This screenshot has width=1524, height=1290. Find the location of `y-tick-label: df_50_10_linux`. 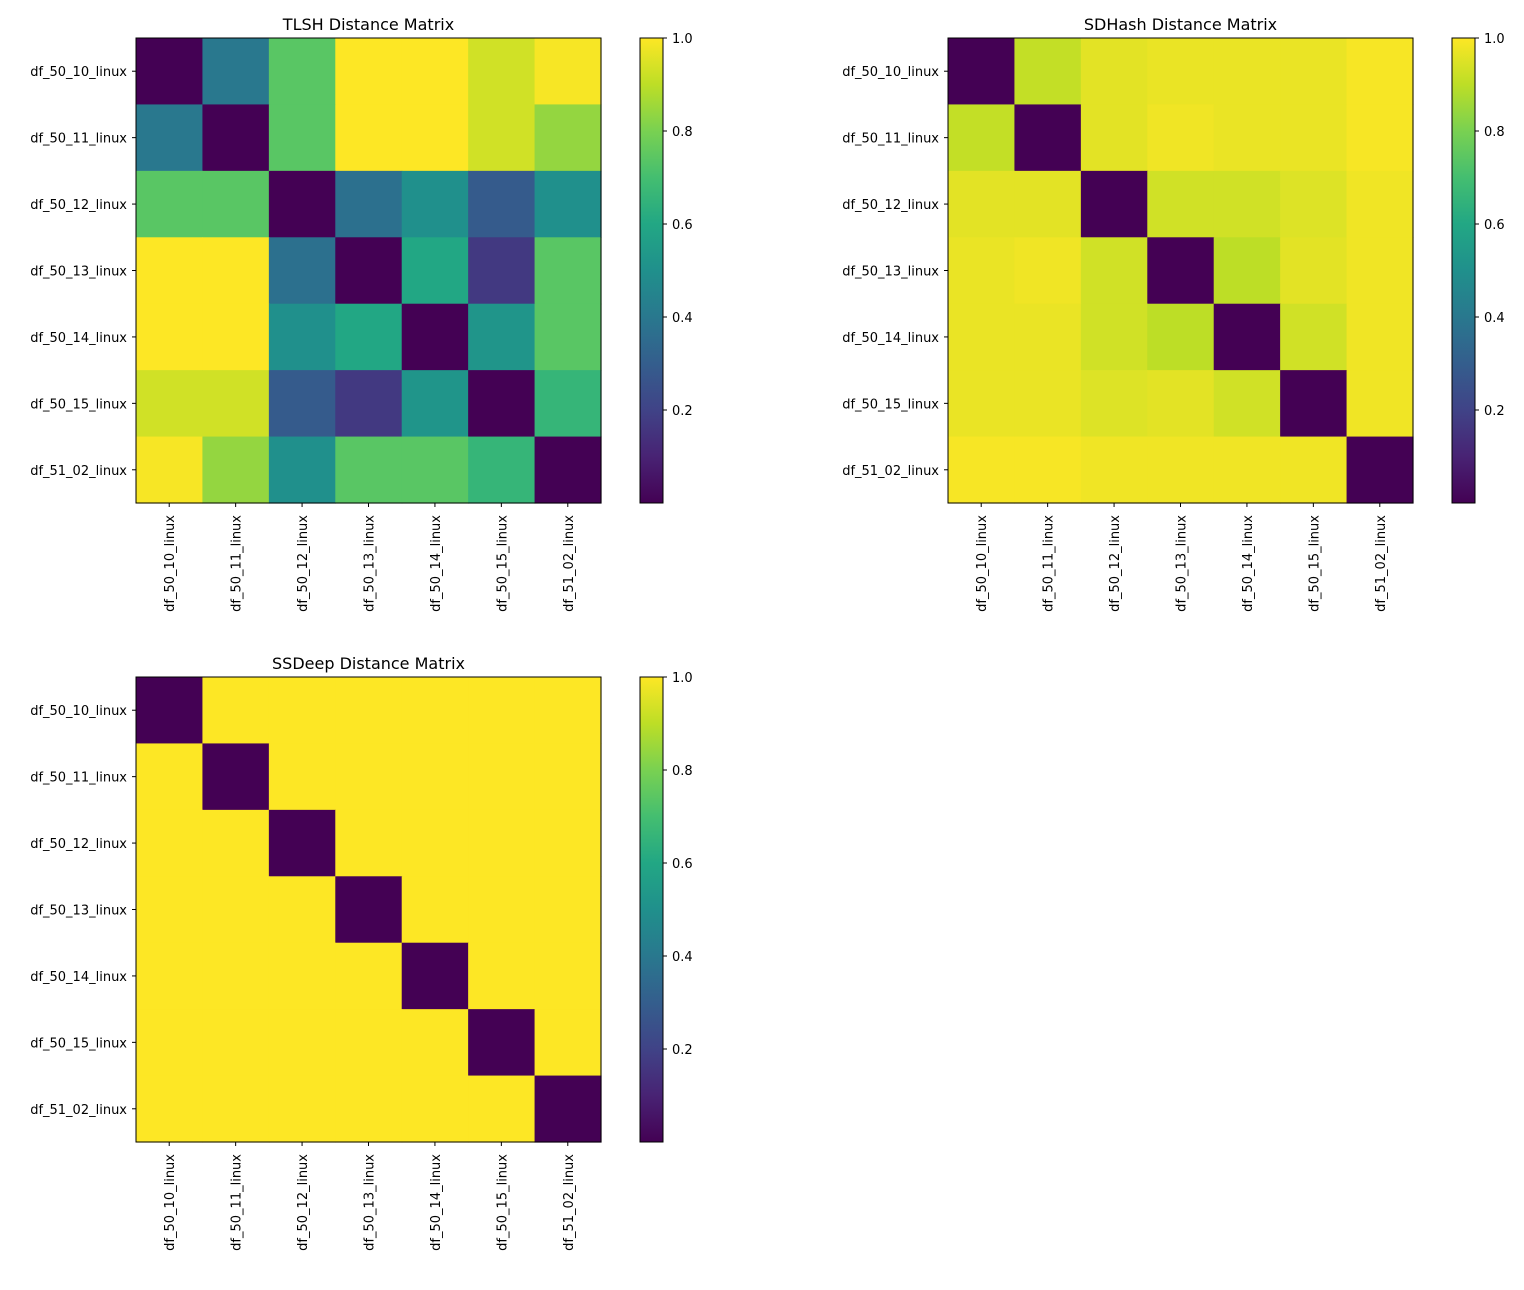

y-tick-label: df_50_10_linux is located at coordinates (78, 711).